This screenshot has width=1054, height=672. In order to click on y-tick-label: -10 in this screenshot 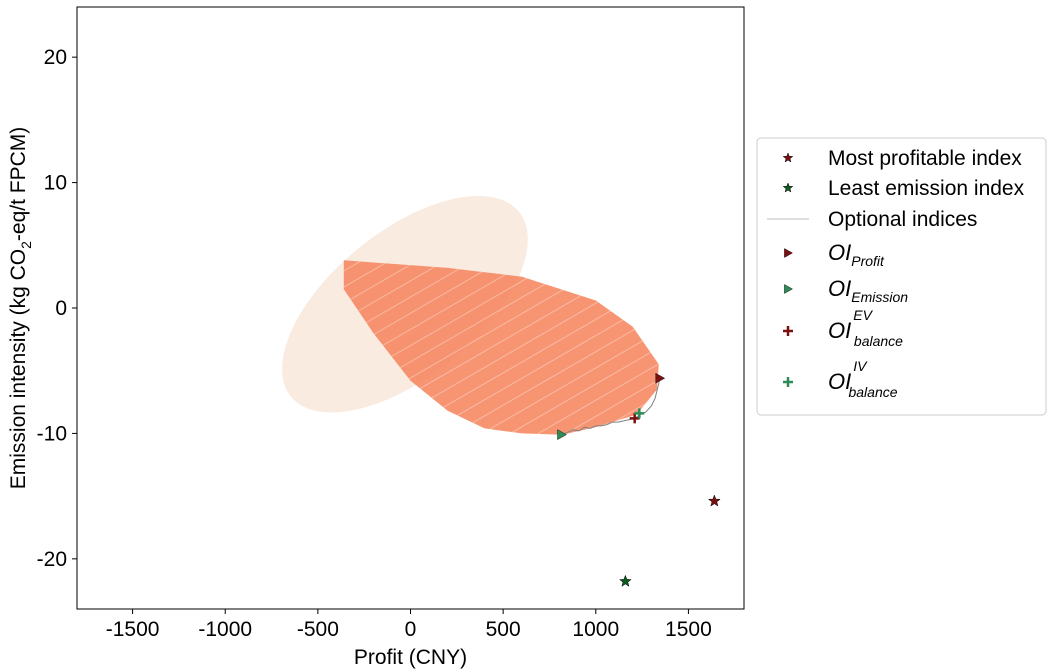, I will do `click(52, 433)`.